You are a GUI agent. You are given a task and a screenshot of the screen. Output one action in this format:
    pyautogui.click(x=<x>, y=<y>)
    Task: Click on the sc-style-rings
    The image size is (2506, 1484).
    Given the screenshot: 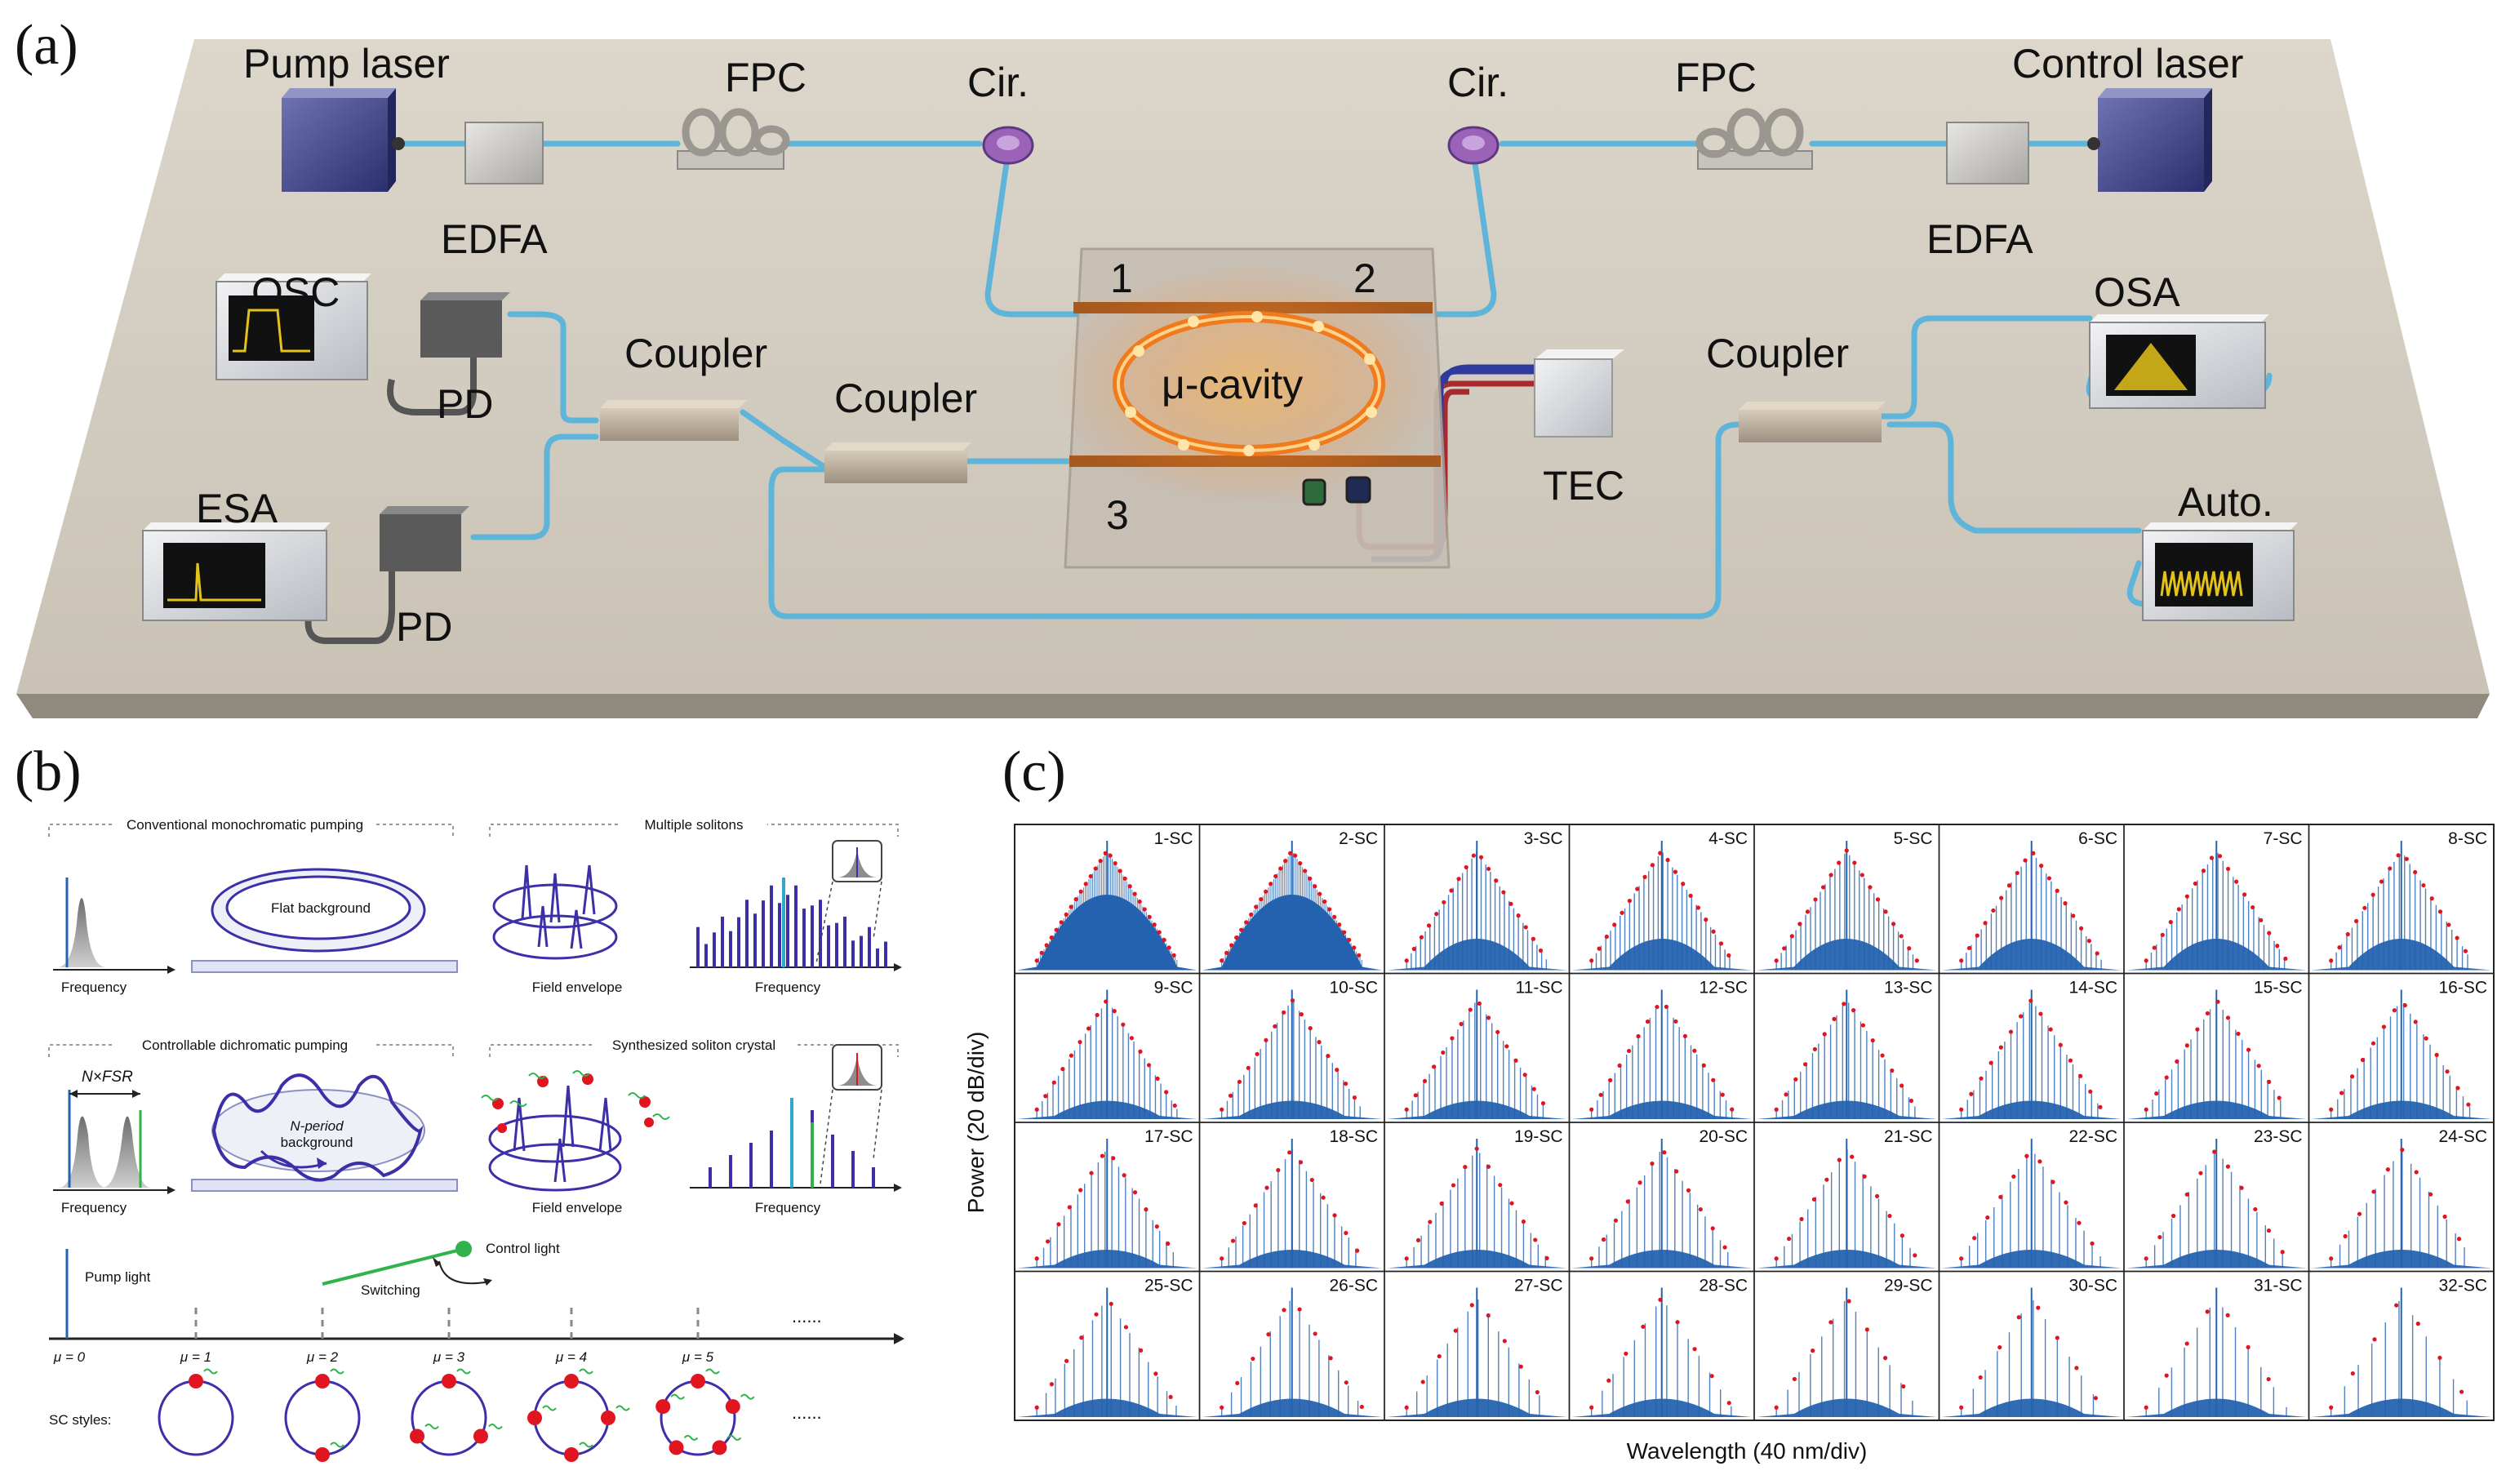 What is the action you would take?
    pyautogui.click(x=457, y=1415)
    